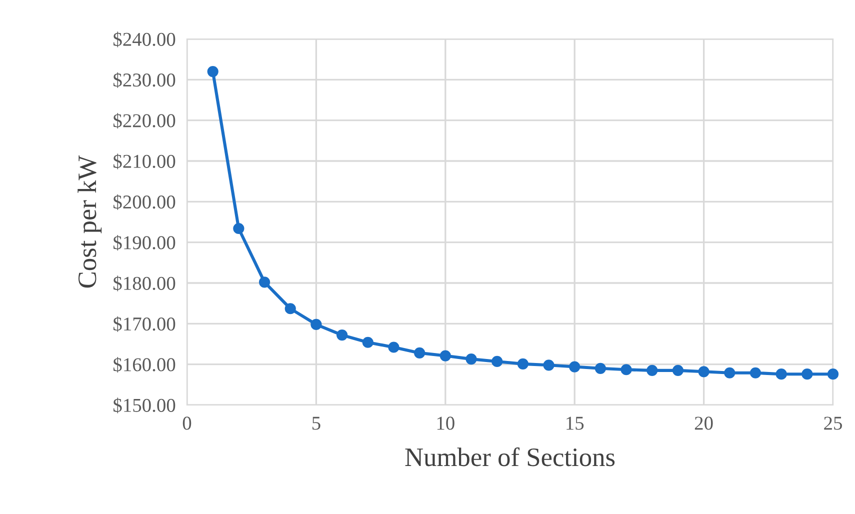 This screenshot has height=514, width=855. I want to click on y-axis-title: Cost per kW, so click(90, 221).